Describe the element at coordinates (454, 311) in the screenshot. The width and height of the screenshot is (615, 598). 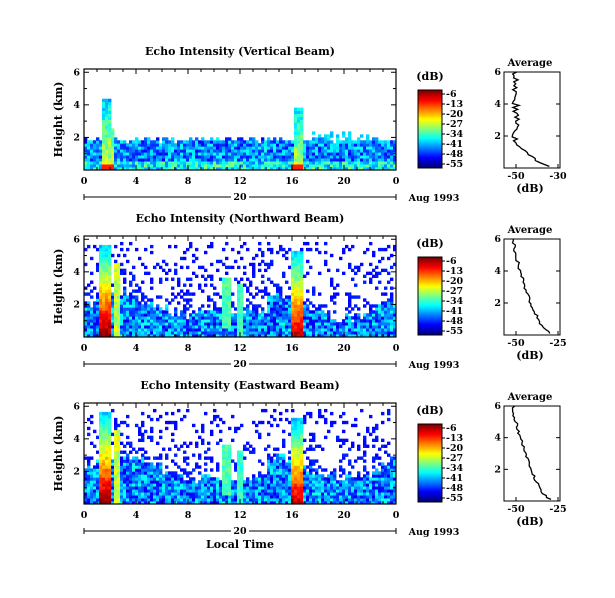
I see `colorbar-tick-label: -41` at that location.